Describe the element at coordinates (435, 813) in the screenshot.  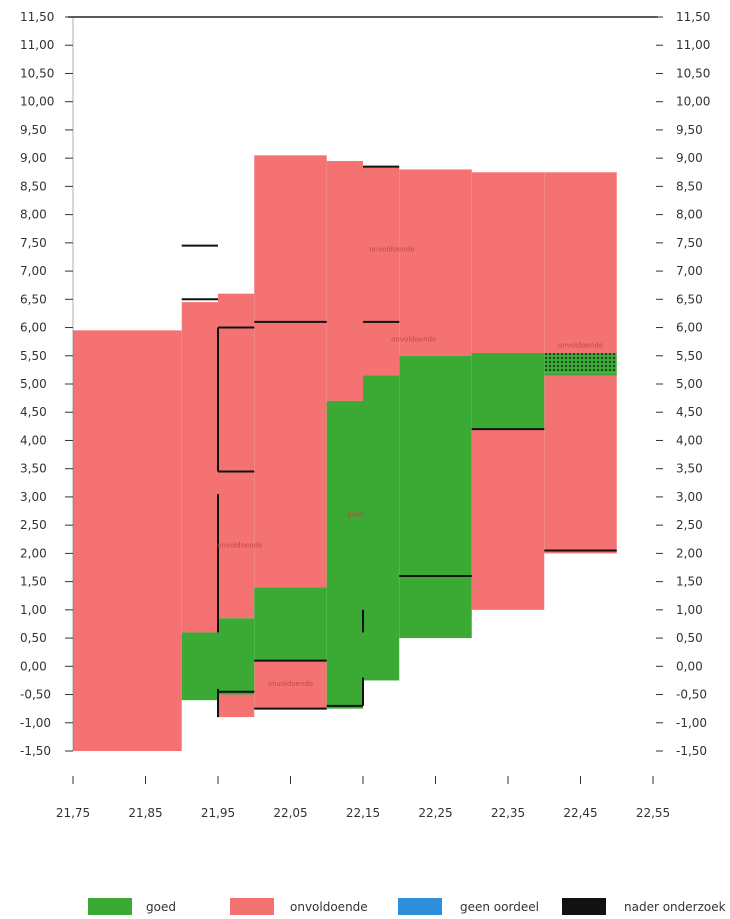
I see `x-tick-label-5: 22,25` at that location.